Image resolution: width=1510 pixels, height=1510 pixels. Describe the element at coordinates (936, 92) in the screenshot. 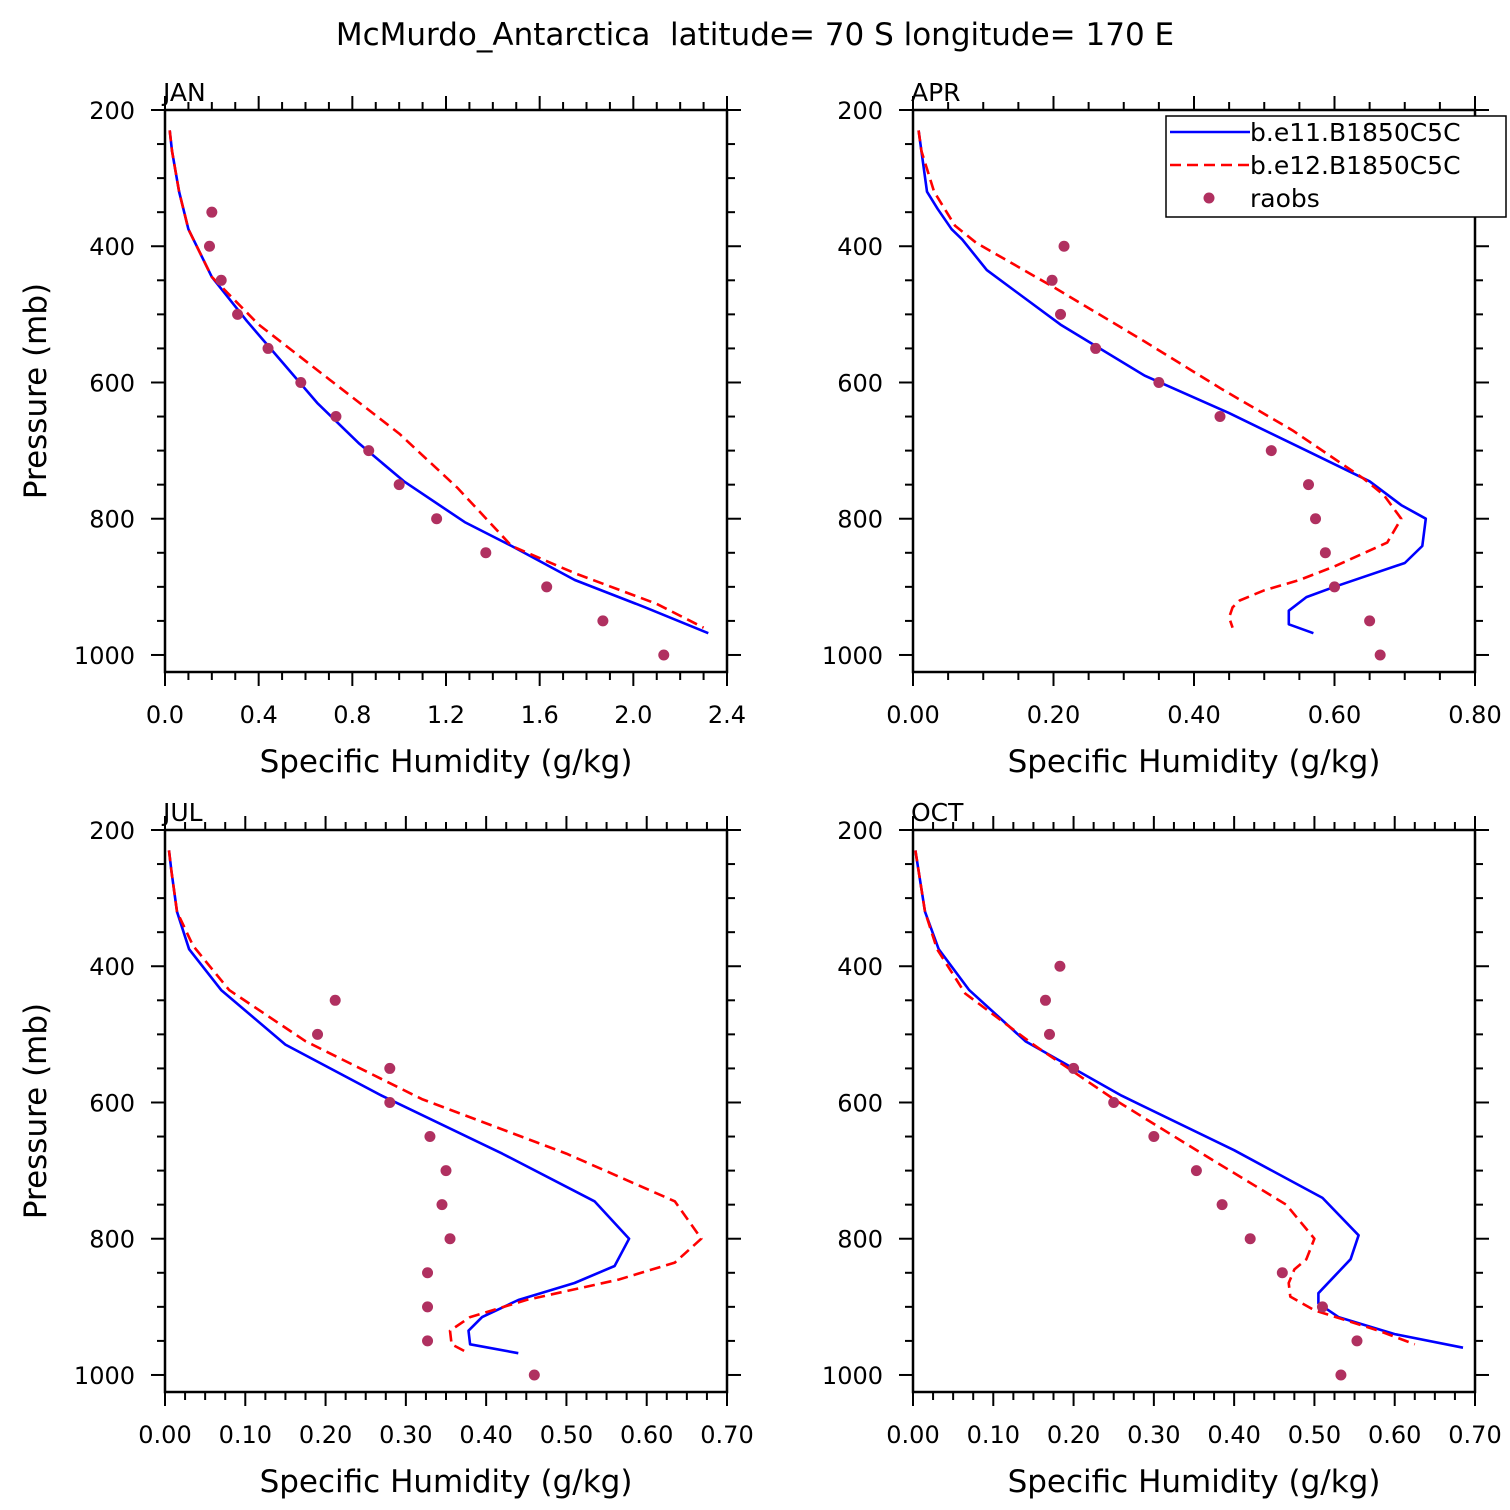

I see `panel-title: APR` at that location.